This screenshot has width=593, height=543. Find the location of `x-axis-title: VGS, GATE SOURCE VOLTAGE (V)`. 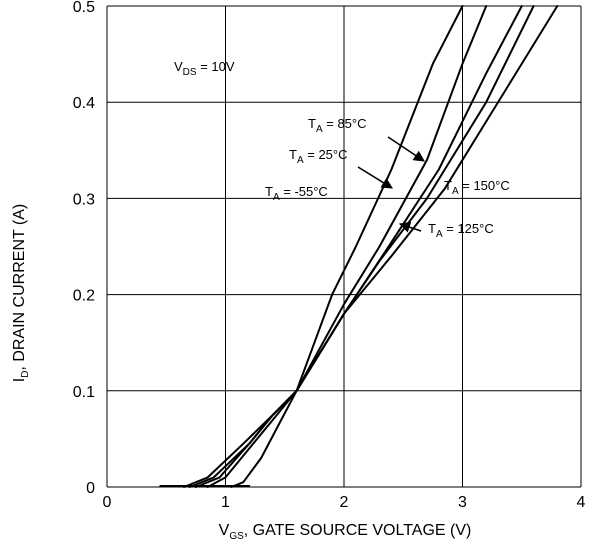

x-axis-title: VGS, GATE SOURCE VOLTAGE (V) is located at coordinates (345, 532).